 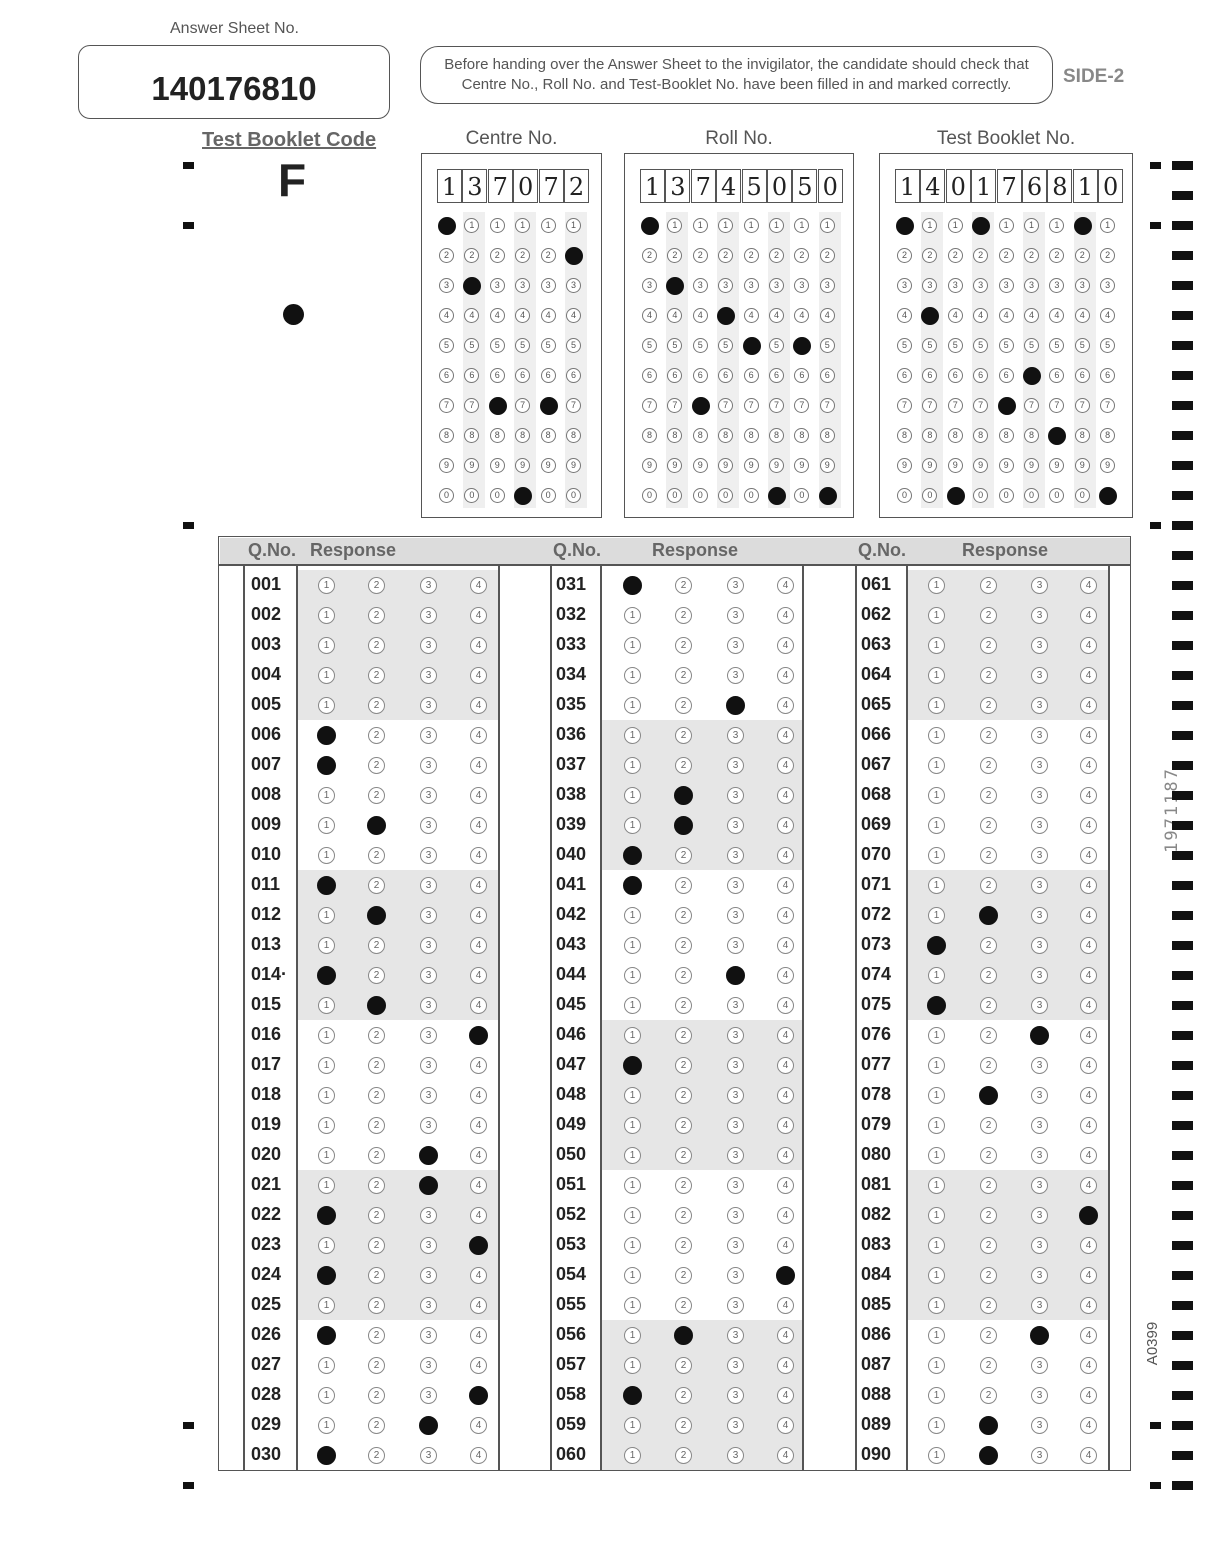 What do you see at coordinates (472, 345) in the screenshot?
I see `centre-no-bubble: 5` at bounding box center [472, 345].